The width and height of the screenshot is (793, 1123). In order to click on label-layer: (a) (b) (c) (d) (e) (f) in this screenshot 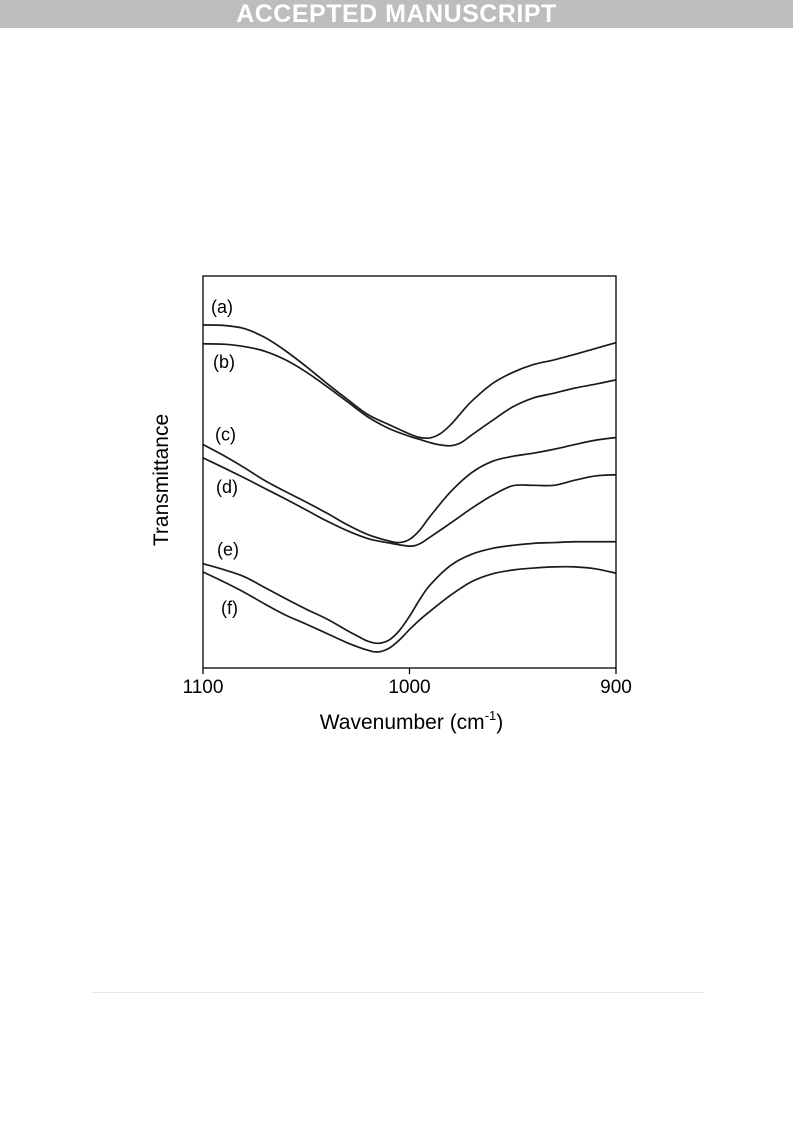, I will do `click(225, 457)`.